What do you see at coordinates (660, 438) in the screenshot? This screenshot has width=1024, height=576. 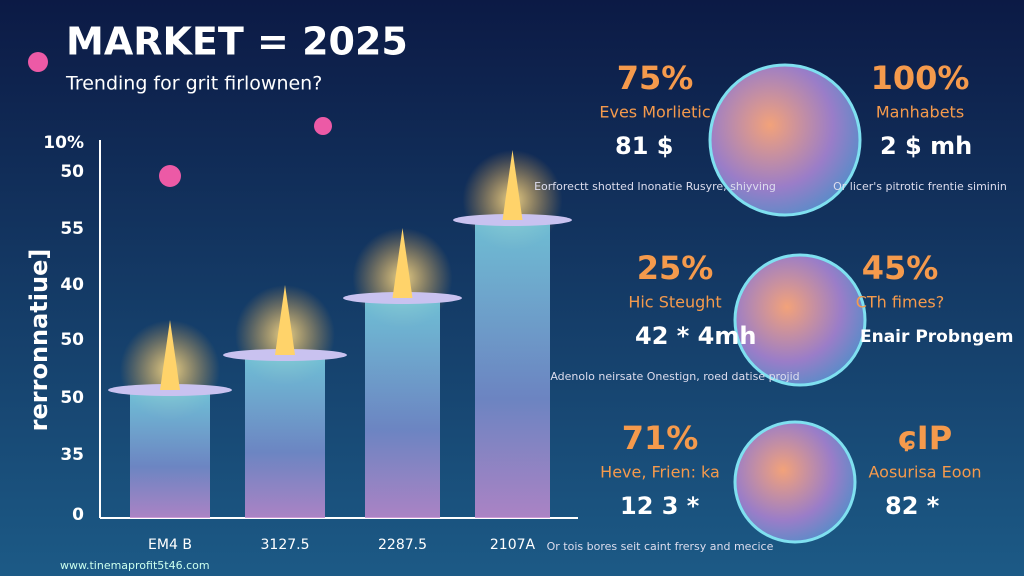 I see `stat-percent: 71%` at bounding box center [660, 438].